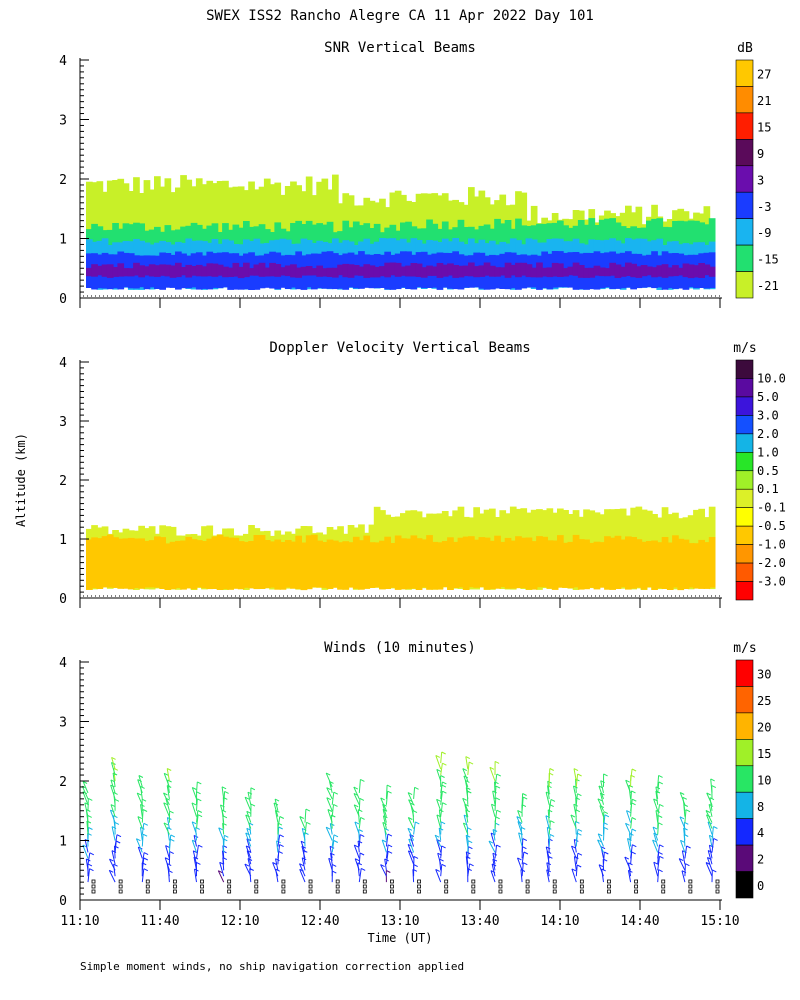 This screenshot has width=800, height=1000. Describe the element at coordinates (63, 540) in the screenshot. I see `velocity-y-tick-label: 1` at that location.